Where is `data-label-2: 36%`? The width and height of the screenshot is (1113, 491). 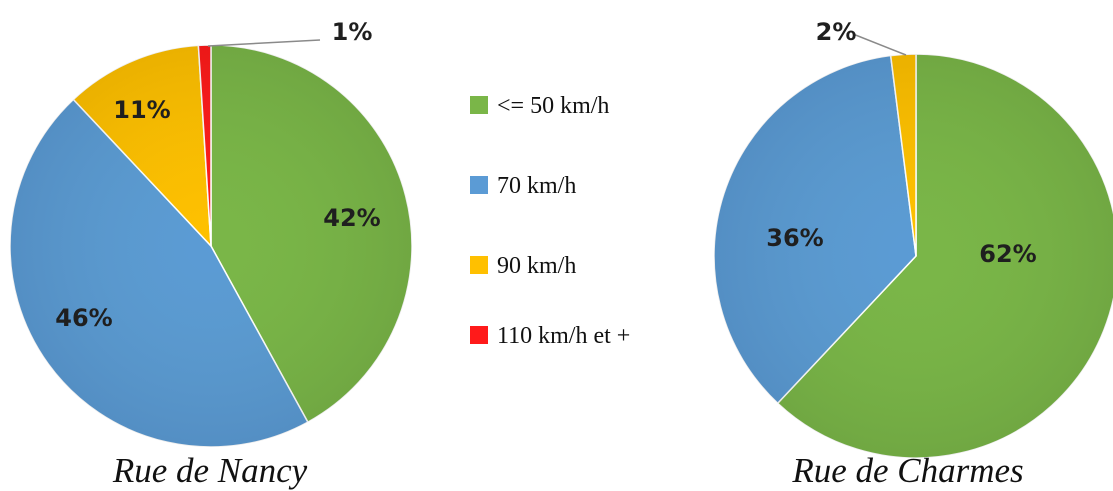
data-label-2: 36% is located at coordinates (794, 238).